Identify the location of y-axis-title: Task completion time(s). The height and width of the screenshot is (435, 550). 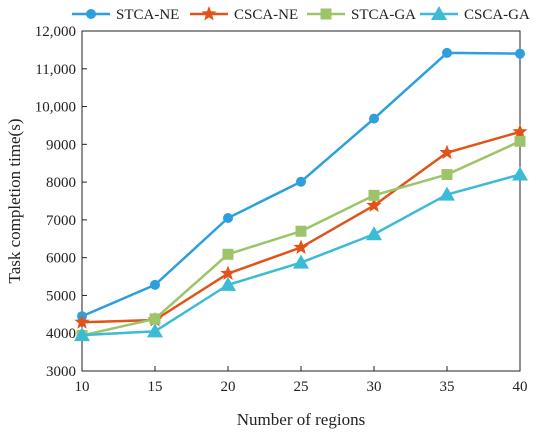
(14, 201).